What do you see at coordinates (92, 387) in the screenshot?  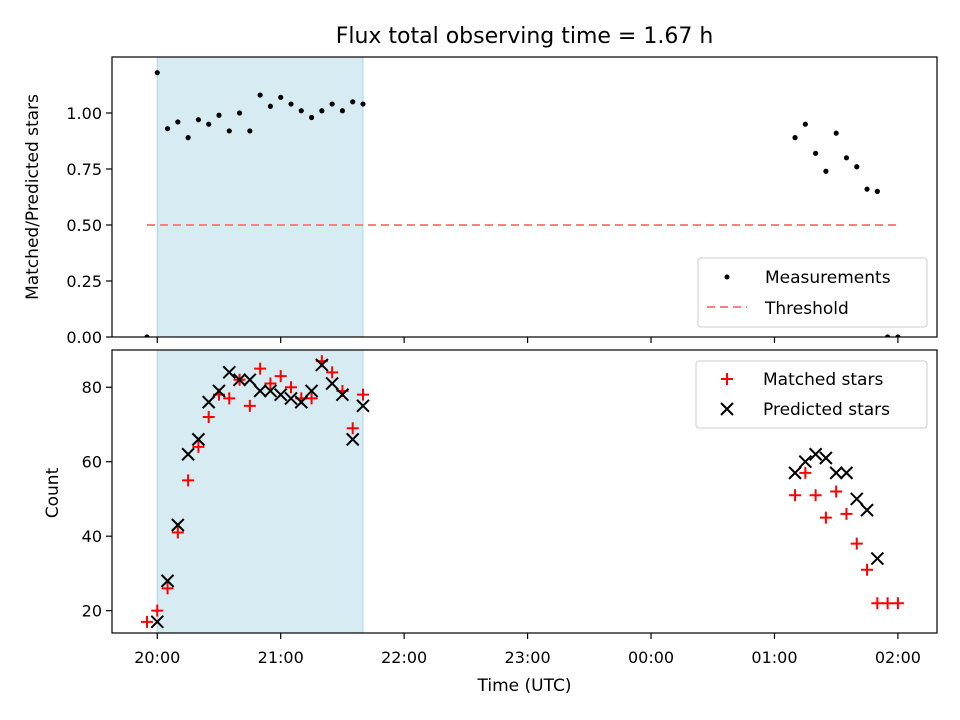 I see `y-tick-label: 80` at bounding box center [92, 387].